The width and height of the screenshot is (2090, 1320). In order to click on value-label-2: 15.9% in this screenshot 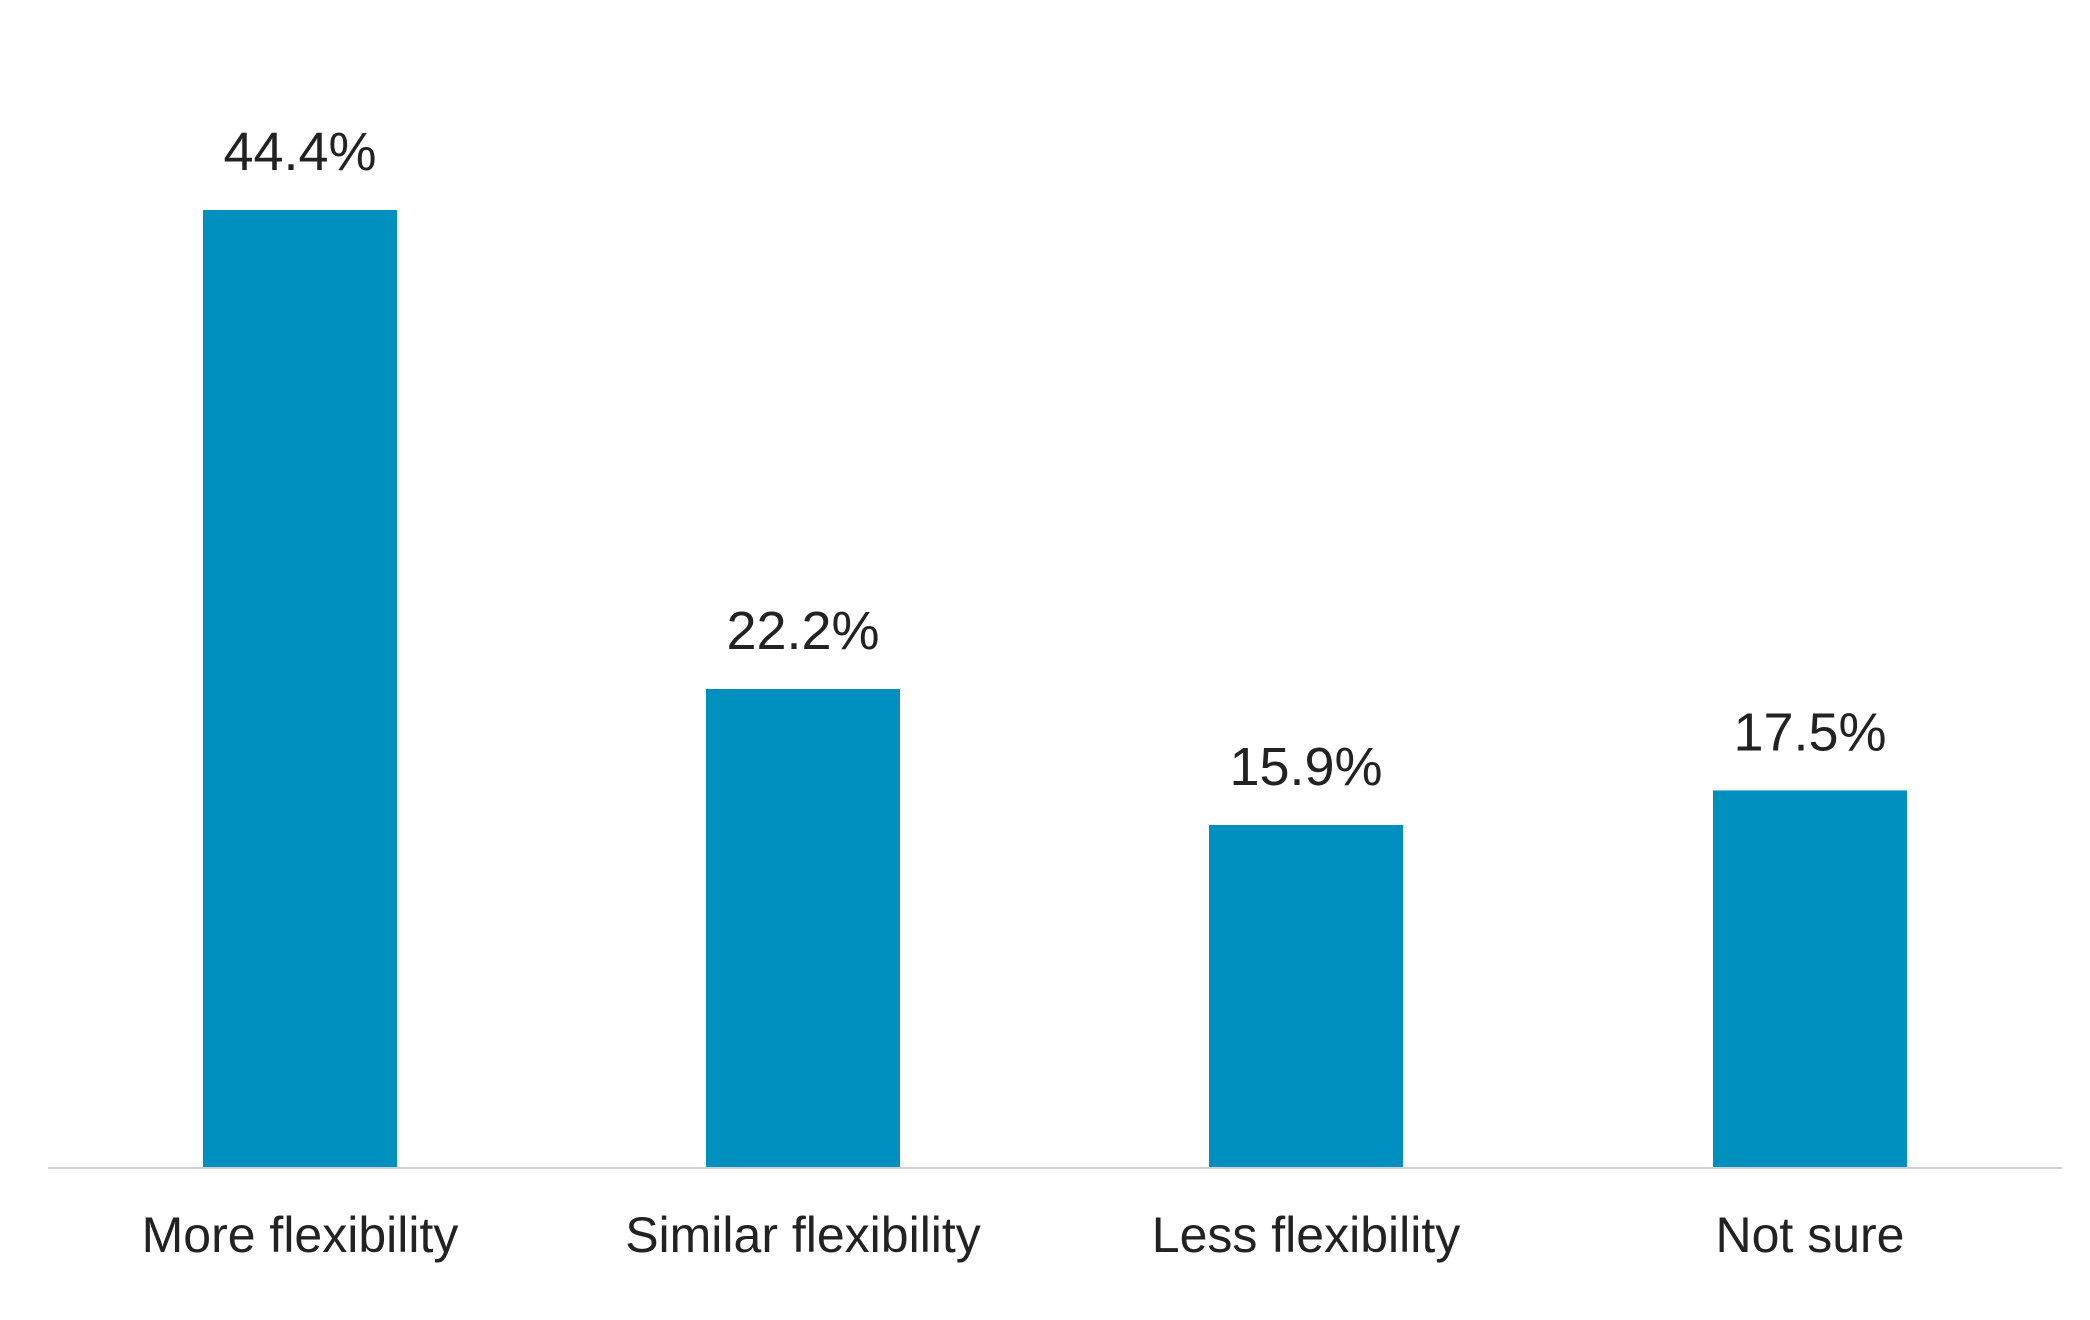, I will do `click(1305, 767)`.